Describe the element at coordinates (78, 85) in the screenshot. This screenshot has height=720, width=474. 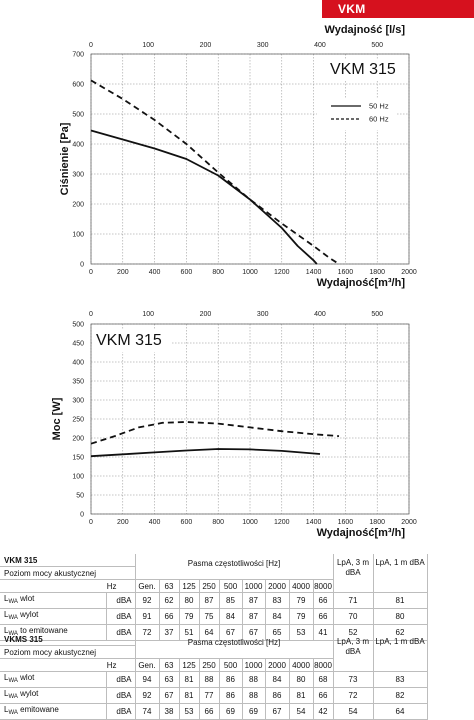
I see `y-tick-label: 600` at that location.